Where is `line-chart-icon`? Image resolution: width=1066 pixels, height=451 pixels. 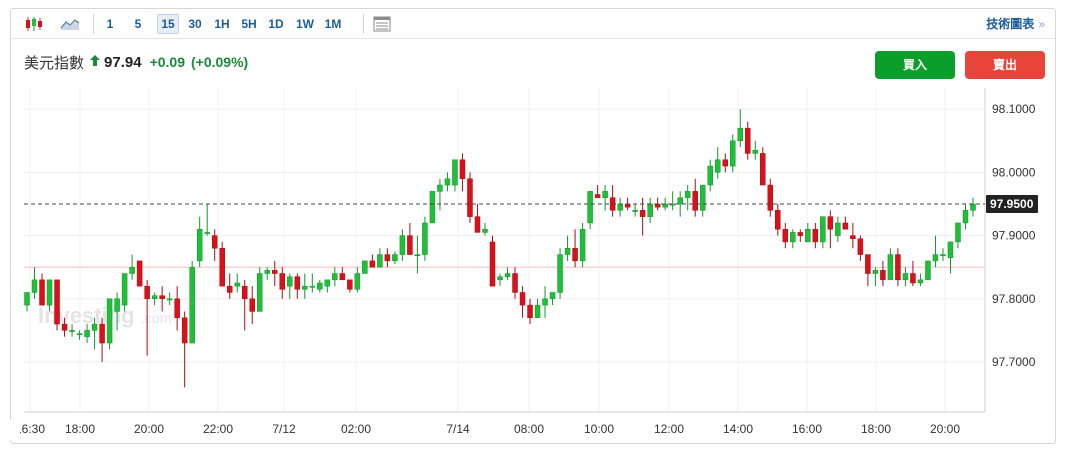 line-chart-icon is located at coordinates (70, 24).